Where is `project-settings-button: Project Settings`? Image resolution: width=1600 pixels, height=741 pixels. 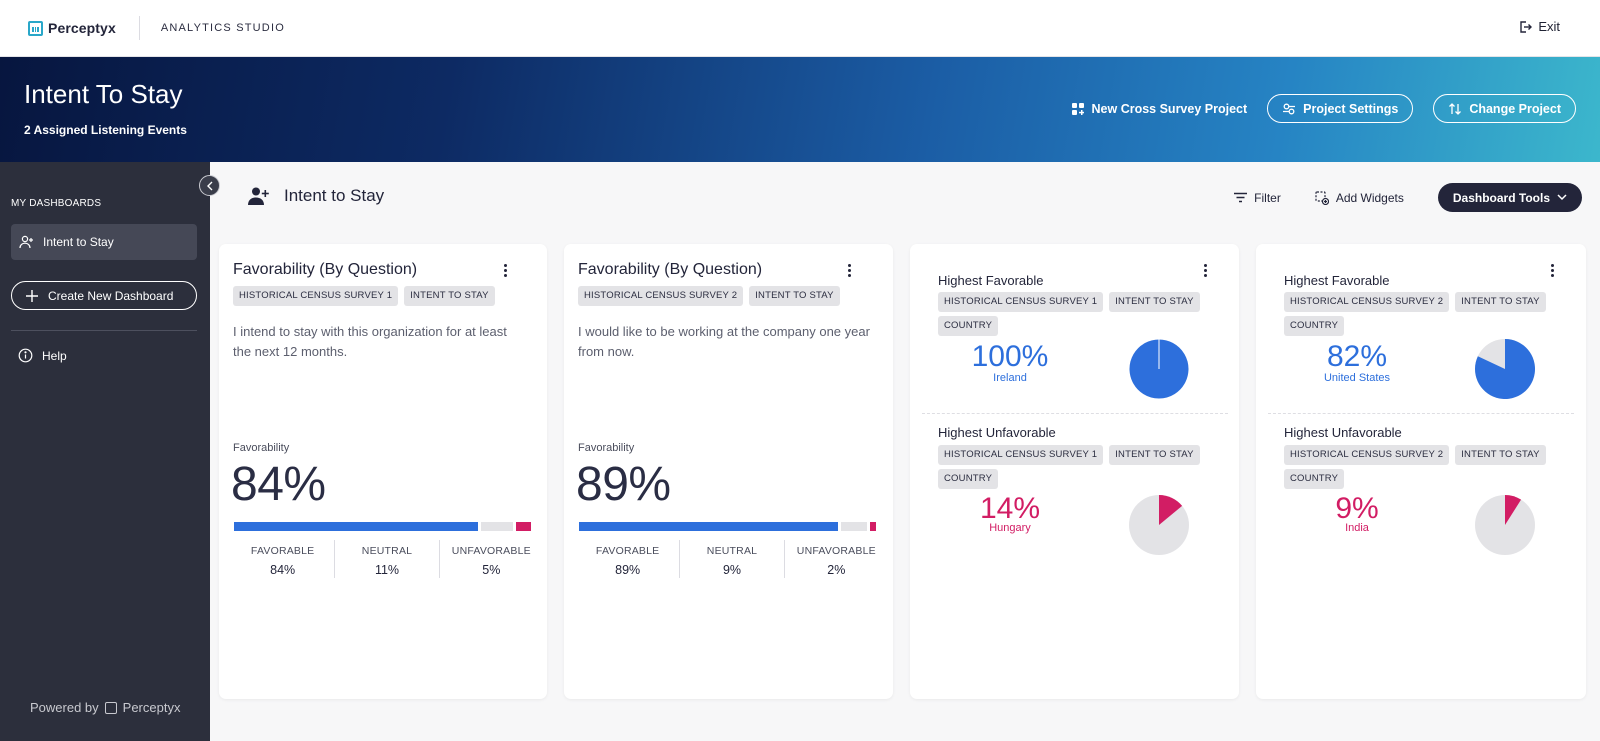 project-settings-button: Project Settings is located at coordinates (1340, 108).